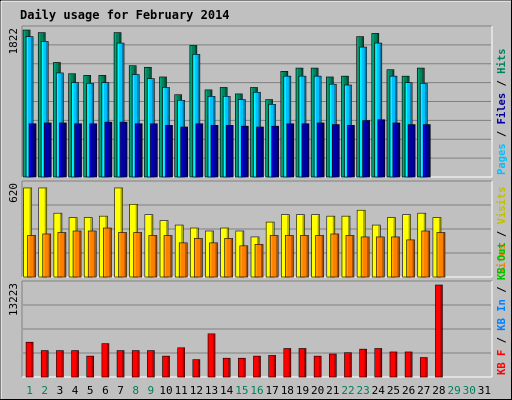 The width and height of the screenshot is (512, 400). What do you see at coordinates (90, 390) in the screenshot?
I see `x-tick-label: 5` at bounding box center [90, 390].